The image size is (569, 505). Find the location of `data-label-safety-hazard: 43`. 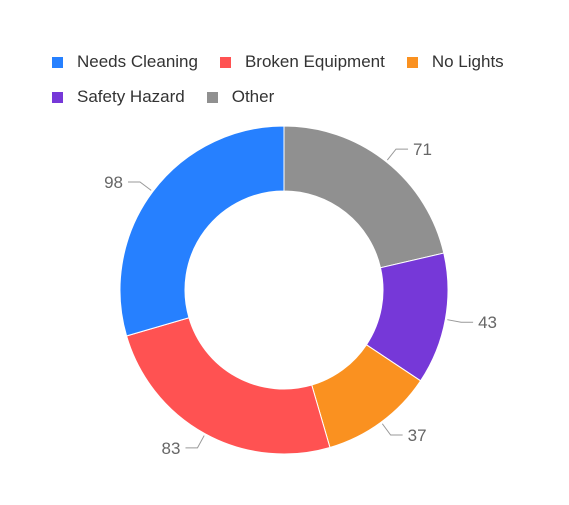

data-label-safety-hazard: 43 is located at coordinates (487, 322).